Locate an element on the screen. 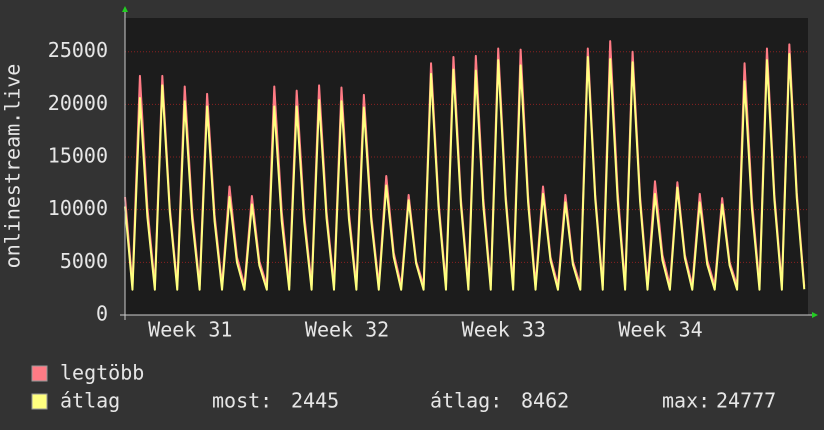 This screenshot has width=824, height=430. x-tick-label: Week 32 is located at coordinates (347, 330).